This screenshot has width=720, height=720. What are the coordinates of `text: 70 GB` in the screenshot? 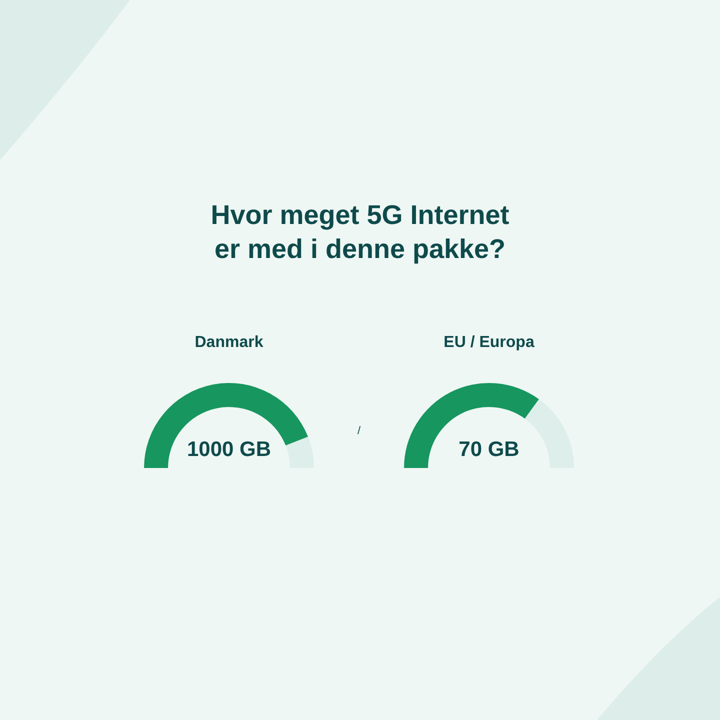 It's located at (489, 449).